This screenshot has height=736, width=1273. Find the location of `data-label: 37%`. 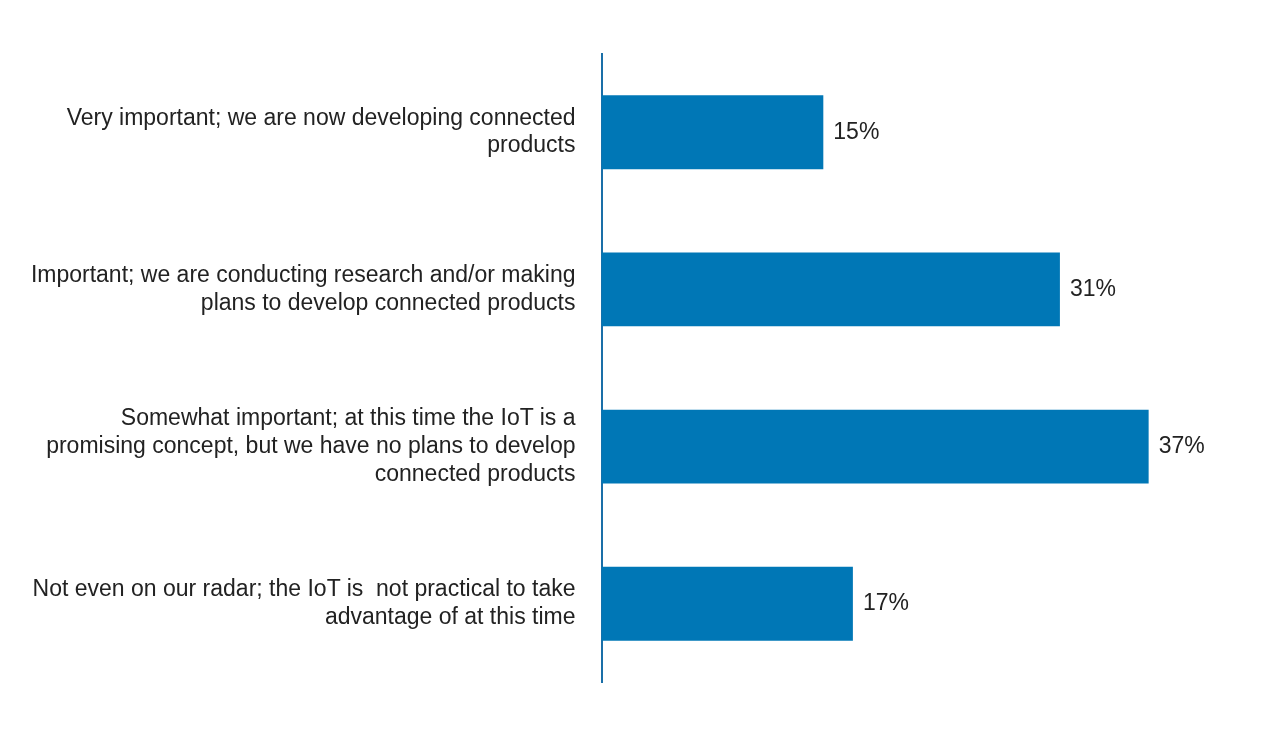

data-label: 37% is located at coordinates (1181, 444).